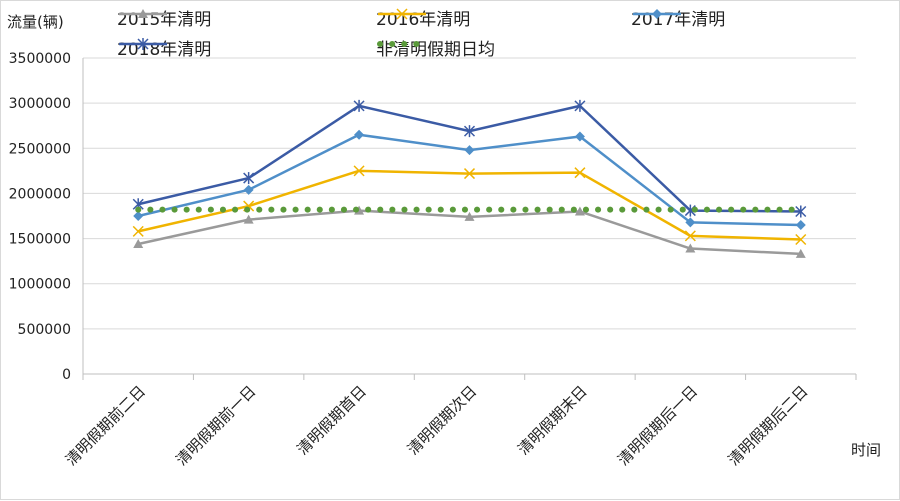  I want to click on legend-item-non-holiday: 非清明假期日均, so click(435, 47).